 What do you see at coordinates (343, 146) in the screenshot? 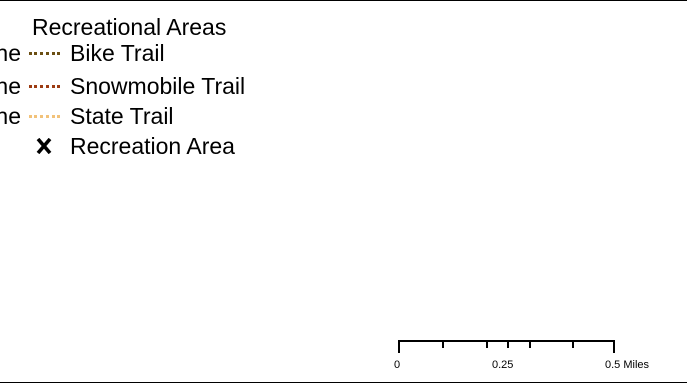
I see `legend-item-recreation-area: Recreation Area` at bounding box center [343, 146].